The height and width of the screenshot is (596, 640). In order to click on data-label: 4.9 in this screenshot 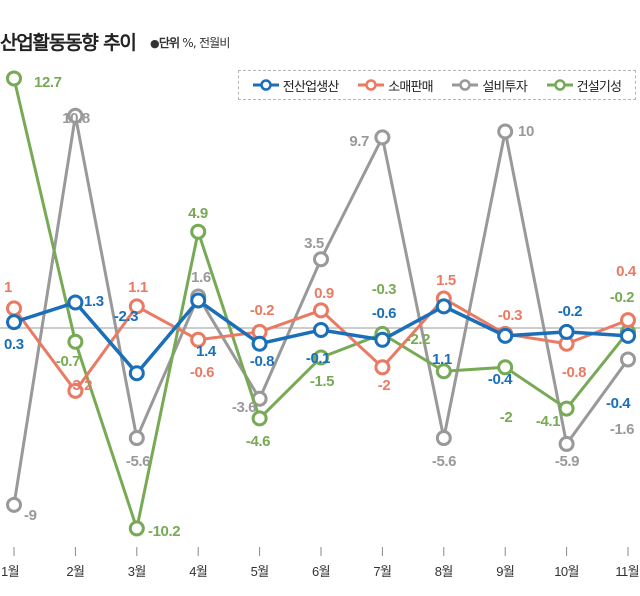, I will do `click(198, 213)`.